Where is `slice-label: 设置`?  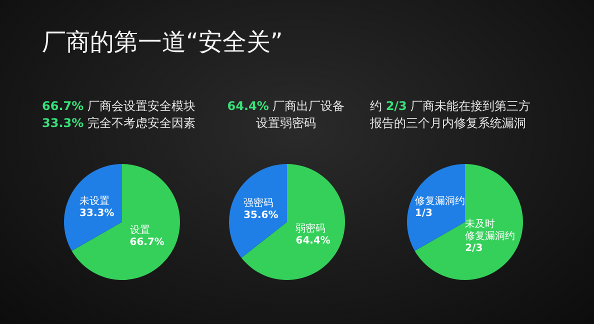
slice-label: 设置 is located at coordinates (140, 230).